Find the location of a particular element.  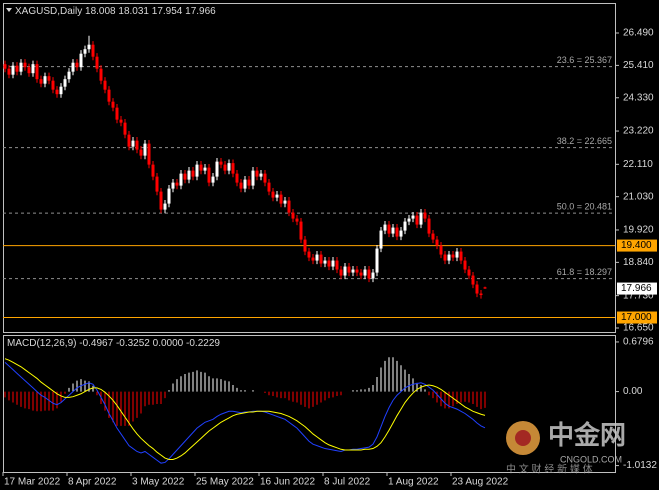

y-tick-label: 19.920 is located at coordinates (638, 230).